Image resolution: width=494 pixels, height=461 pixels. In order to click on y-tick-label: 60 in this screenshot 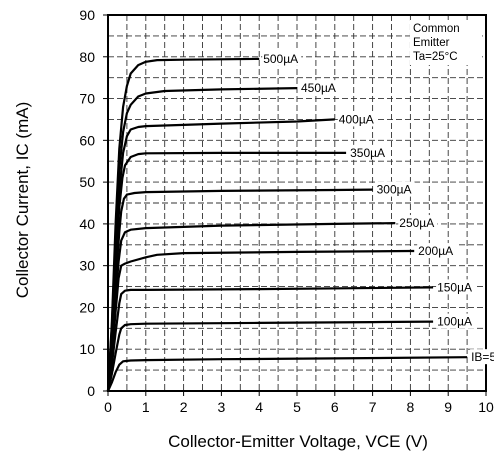, I will do `click(87, 140)`.